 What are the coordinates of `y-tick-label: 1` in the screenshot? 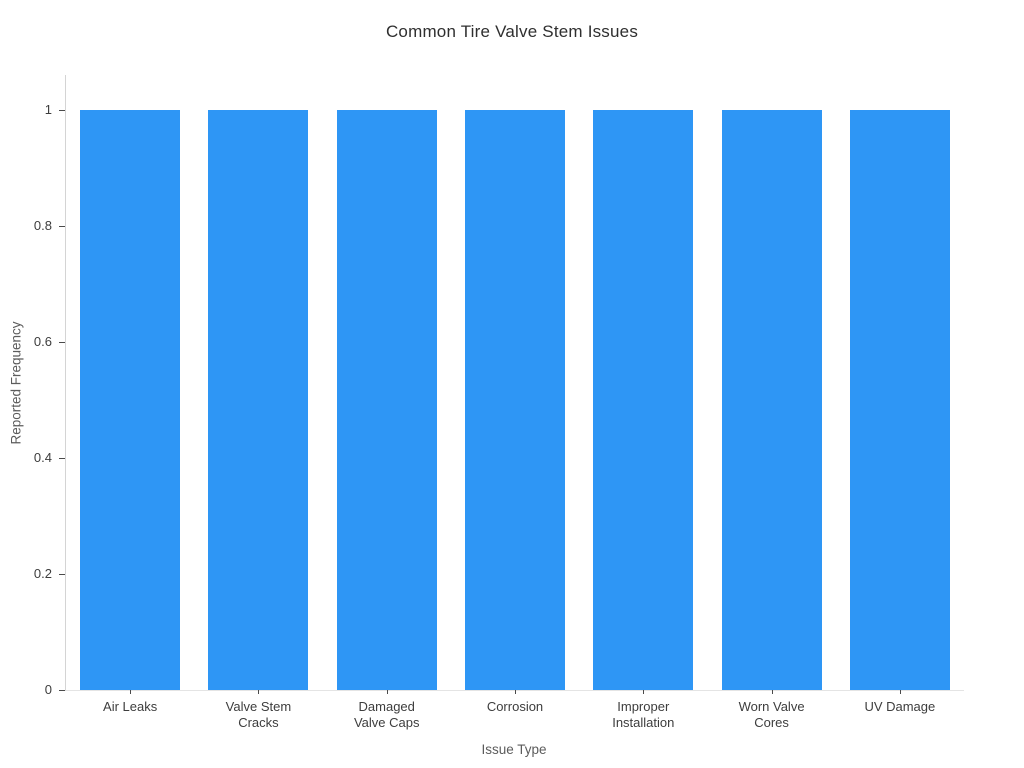 It's located at (48, 109).